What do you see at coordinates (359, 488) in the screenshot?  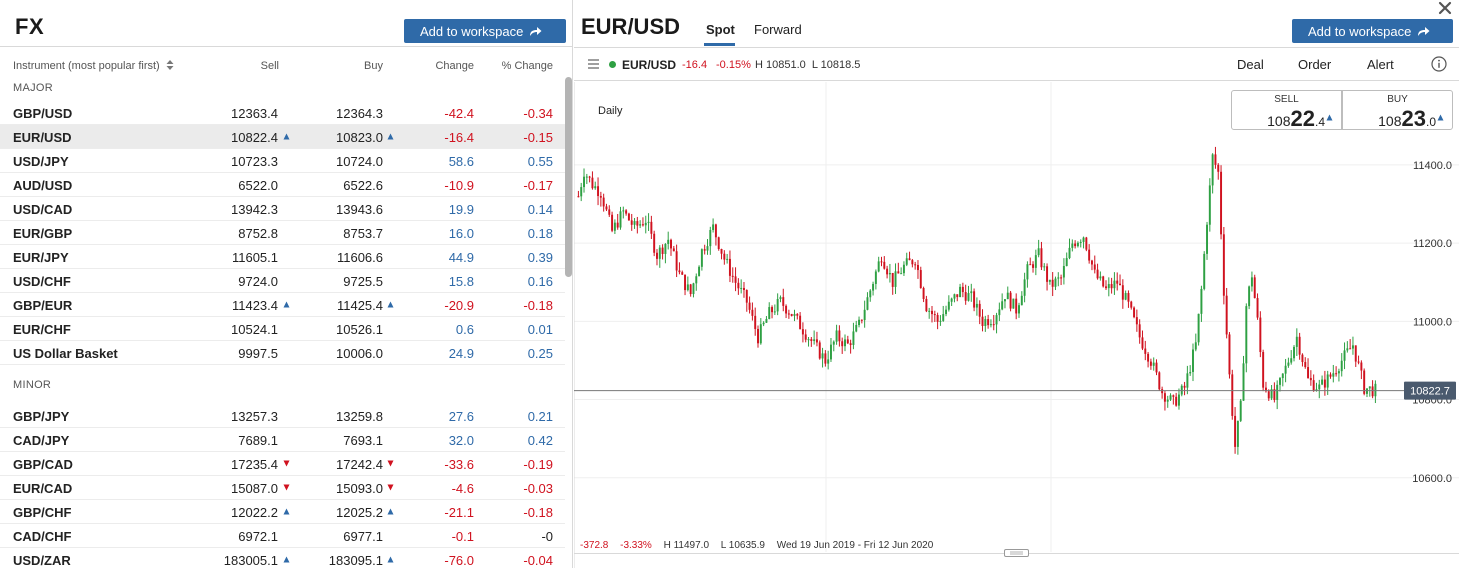 I see `buy-price: 15093.0` at bounding box center [359, 488].